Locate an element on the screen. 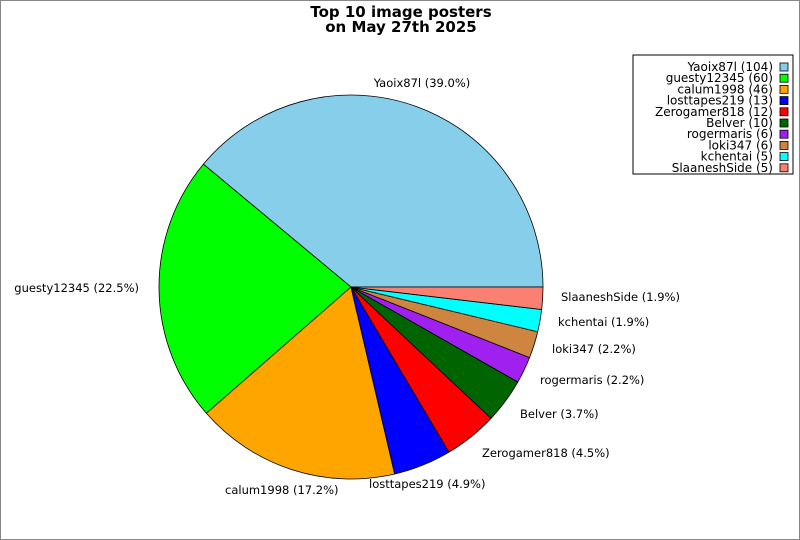  legend-swatch-yaoix87l is located at coordinates (784, 67).